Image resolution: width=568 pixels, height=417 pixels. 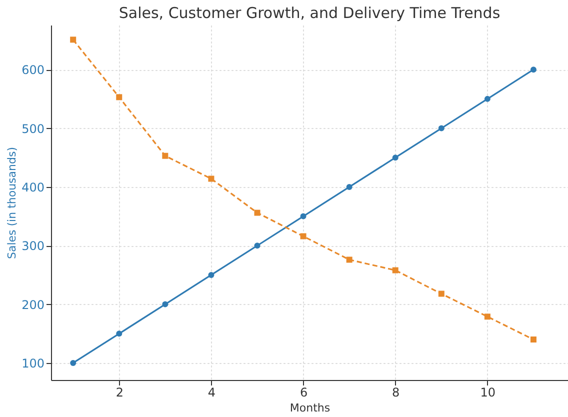 What do you see at coordinates (33, 363) in the screenshot?
I see `y-tick-label: 100` at bounding box center [33, 363].